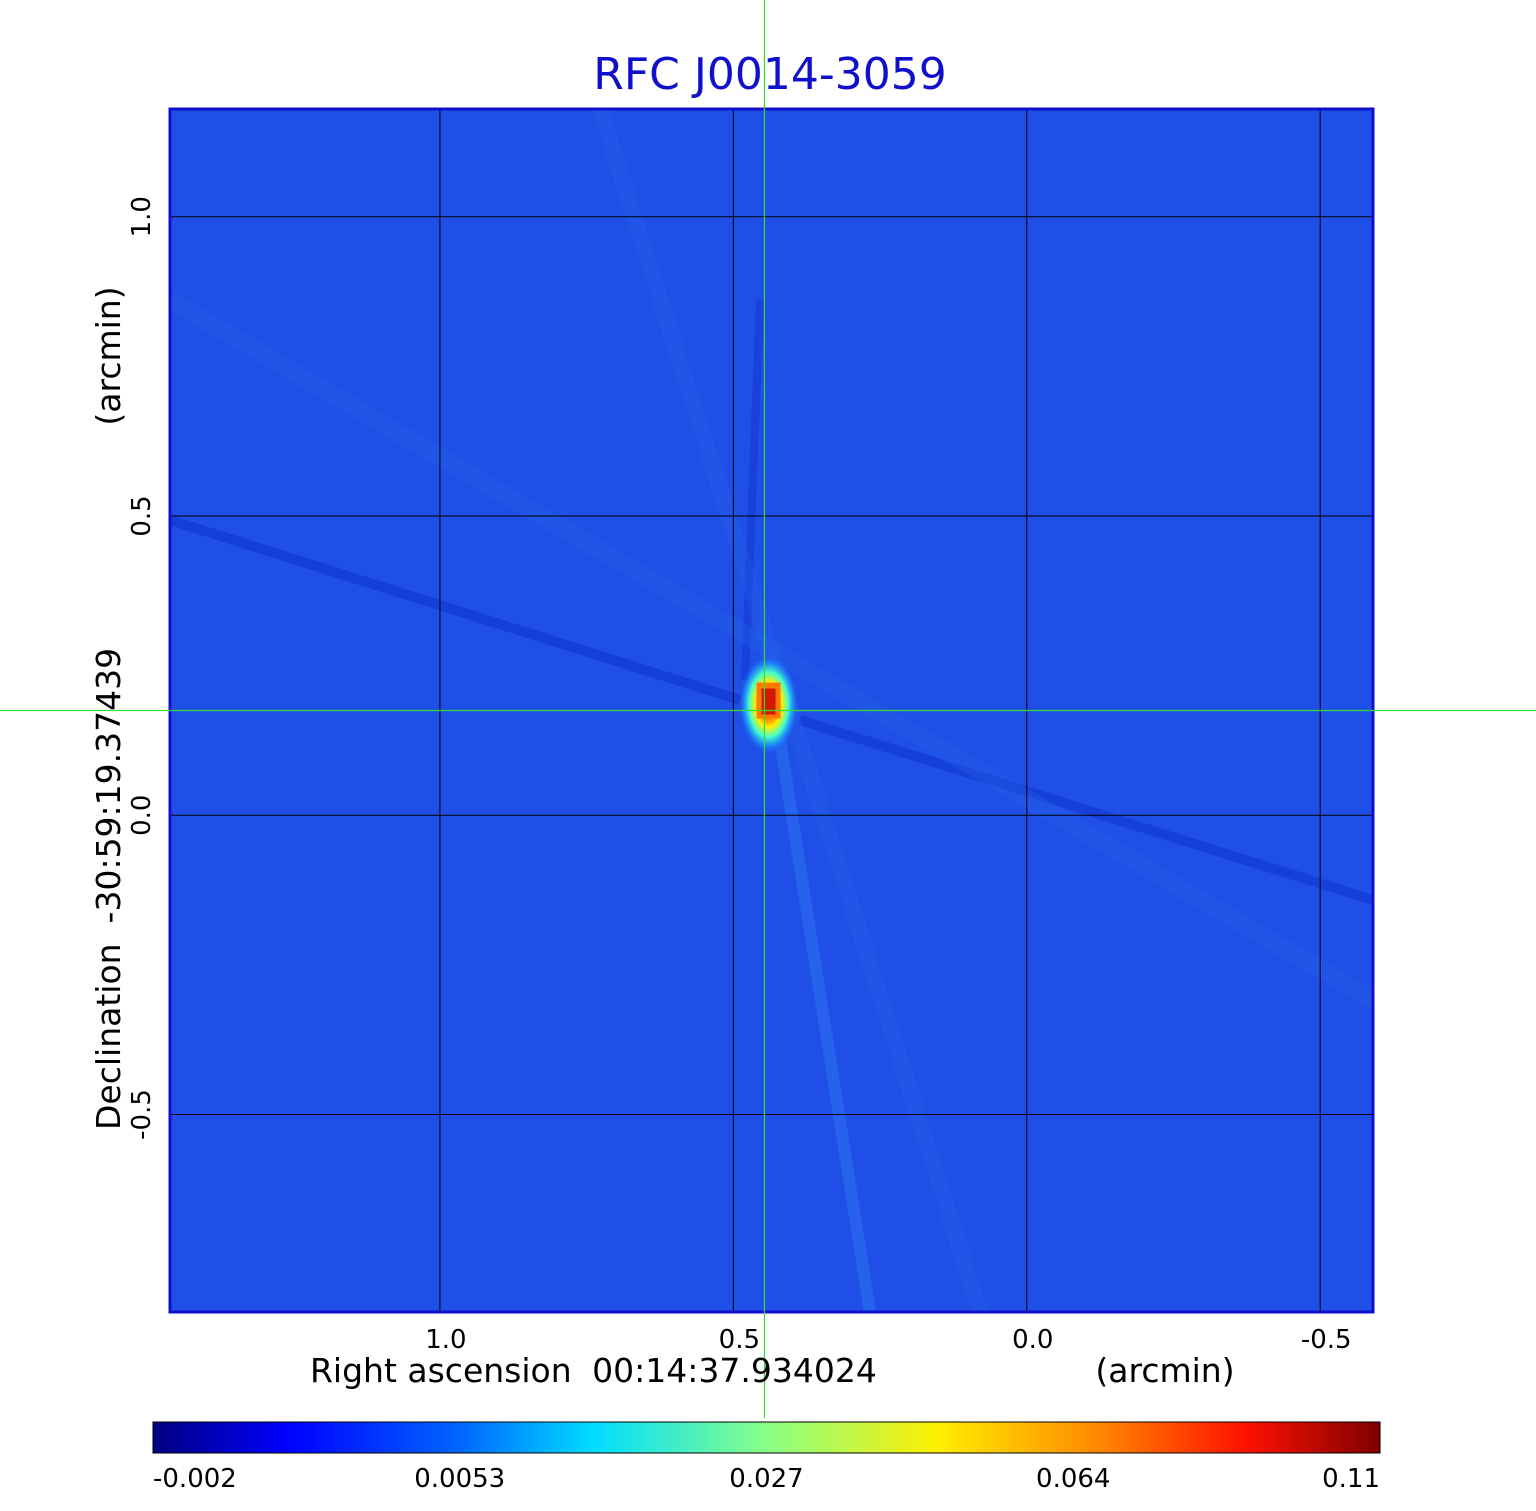  I want to click on radio-source, so click(768, 704).